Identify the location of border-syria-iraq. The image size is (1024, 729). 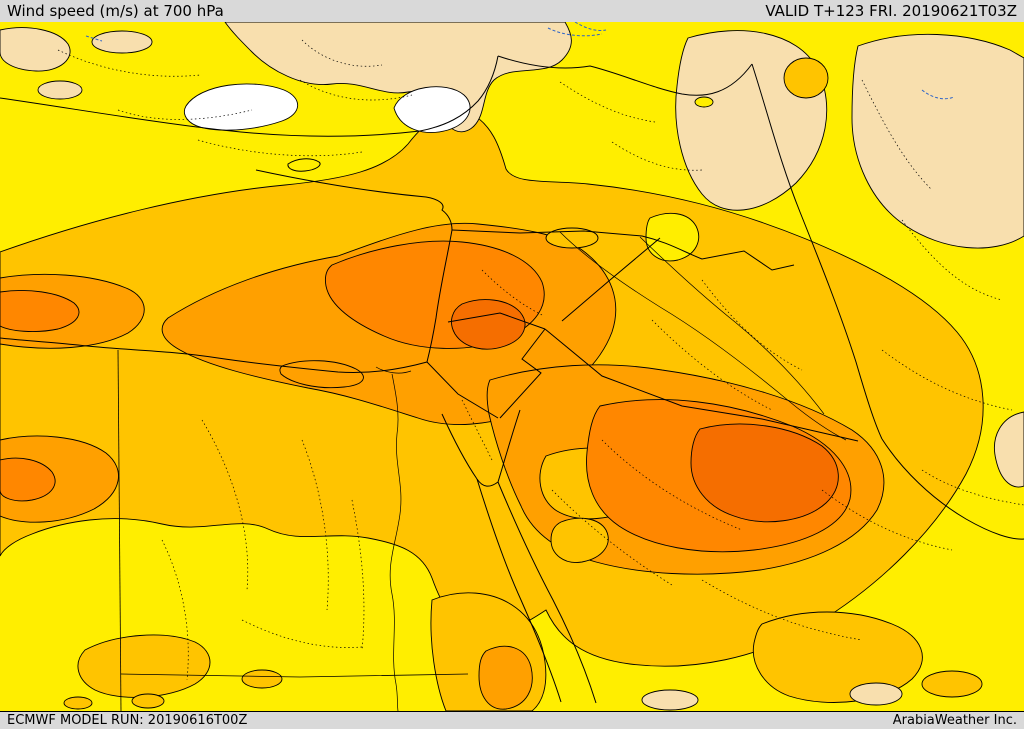
(611, 279).